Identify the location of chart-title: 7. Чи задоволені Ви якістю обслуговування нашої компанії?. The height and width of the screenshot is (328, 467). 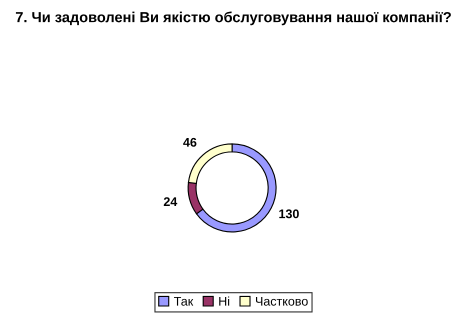
(233, 18).